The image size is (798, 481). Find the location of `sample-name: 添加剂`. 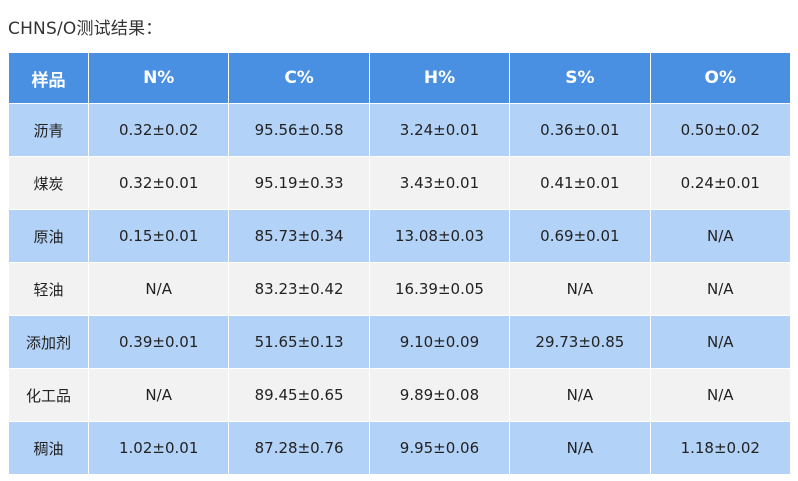

sample-name: 添加剂 is located at coordinates (48, 342).